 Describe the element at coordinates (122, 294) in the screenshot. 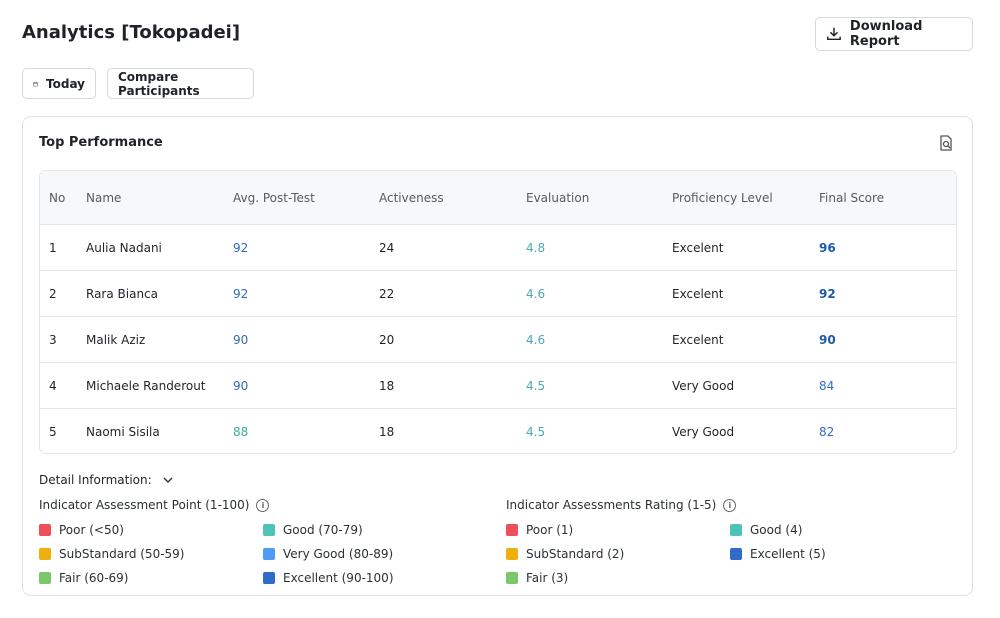

I see `table-cell: Rara Bianca` at that location.